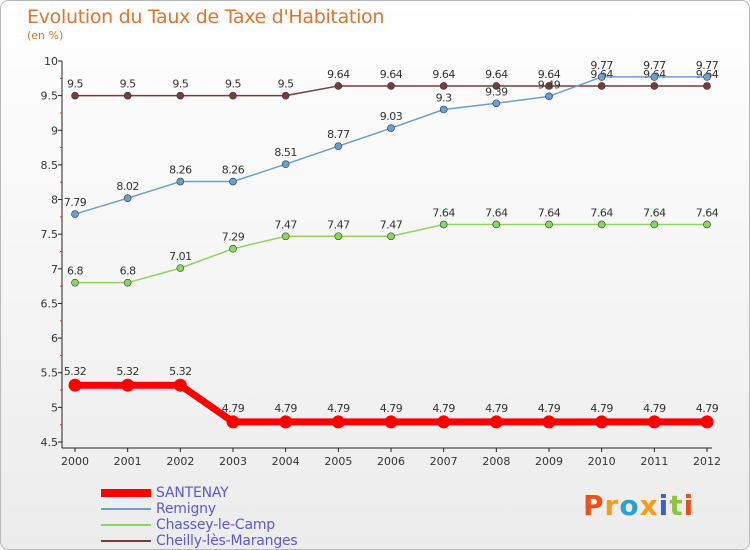 The height and width of the screenshot is (550, 750). I want to click on x-tick-label: 2008, so click(496, 461).